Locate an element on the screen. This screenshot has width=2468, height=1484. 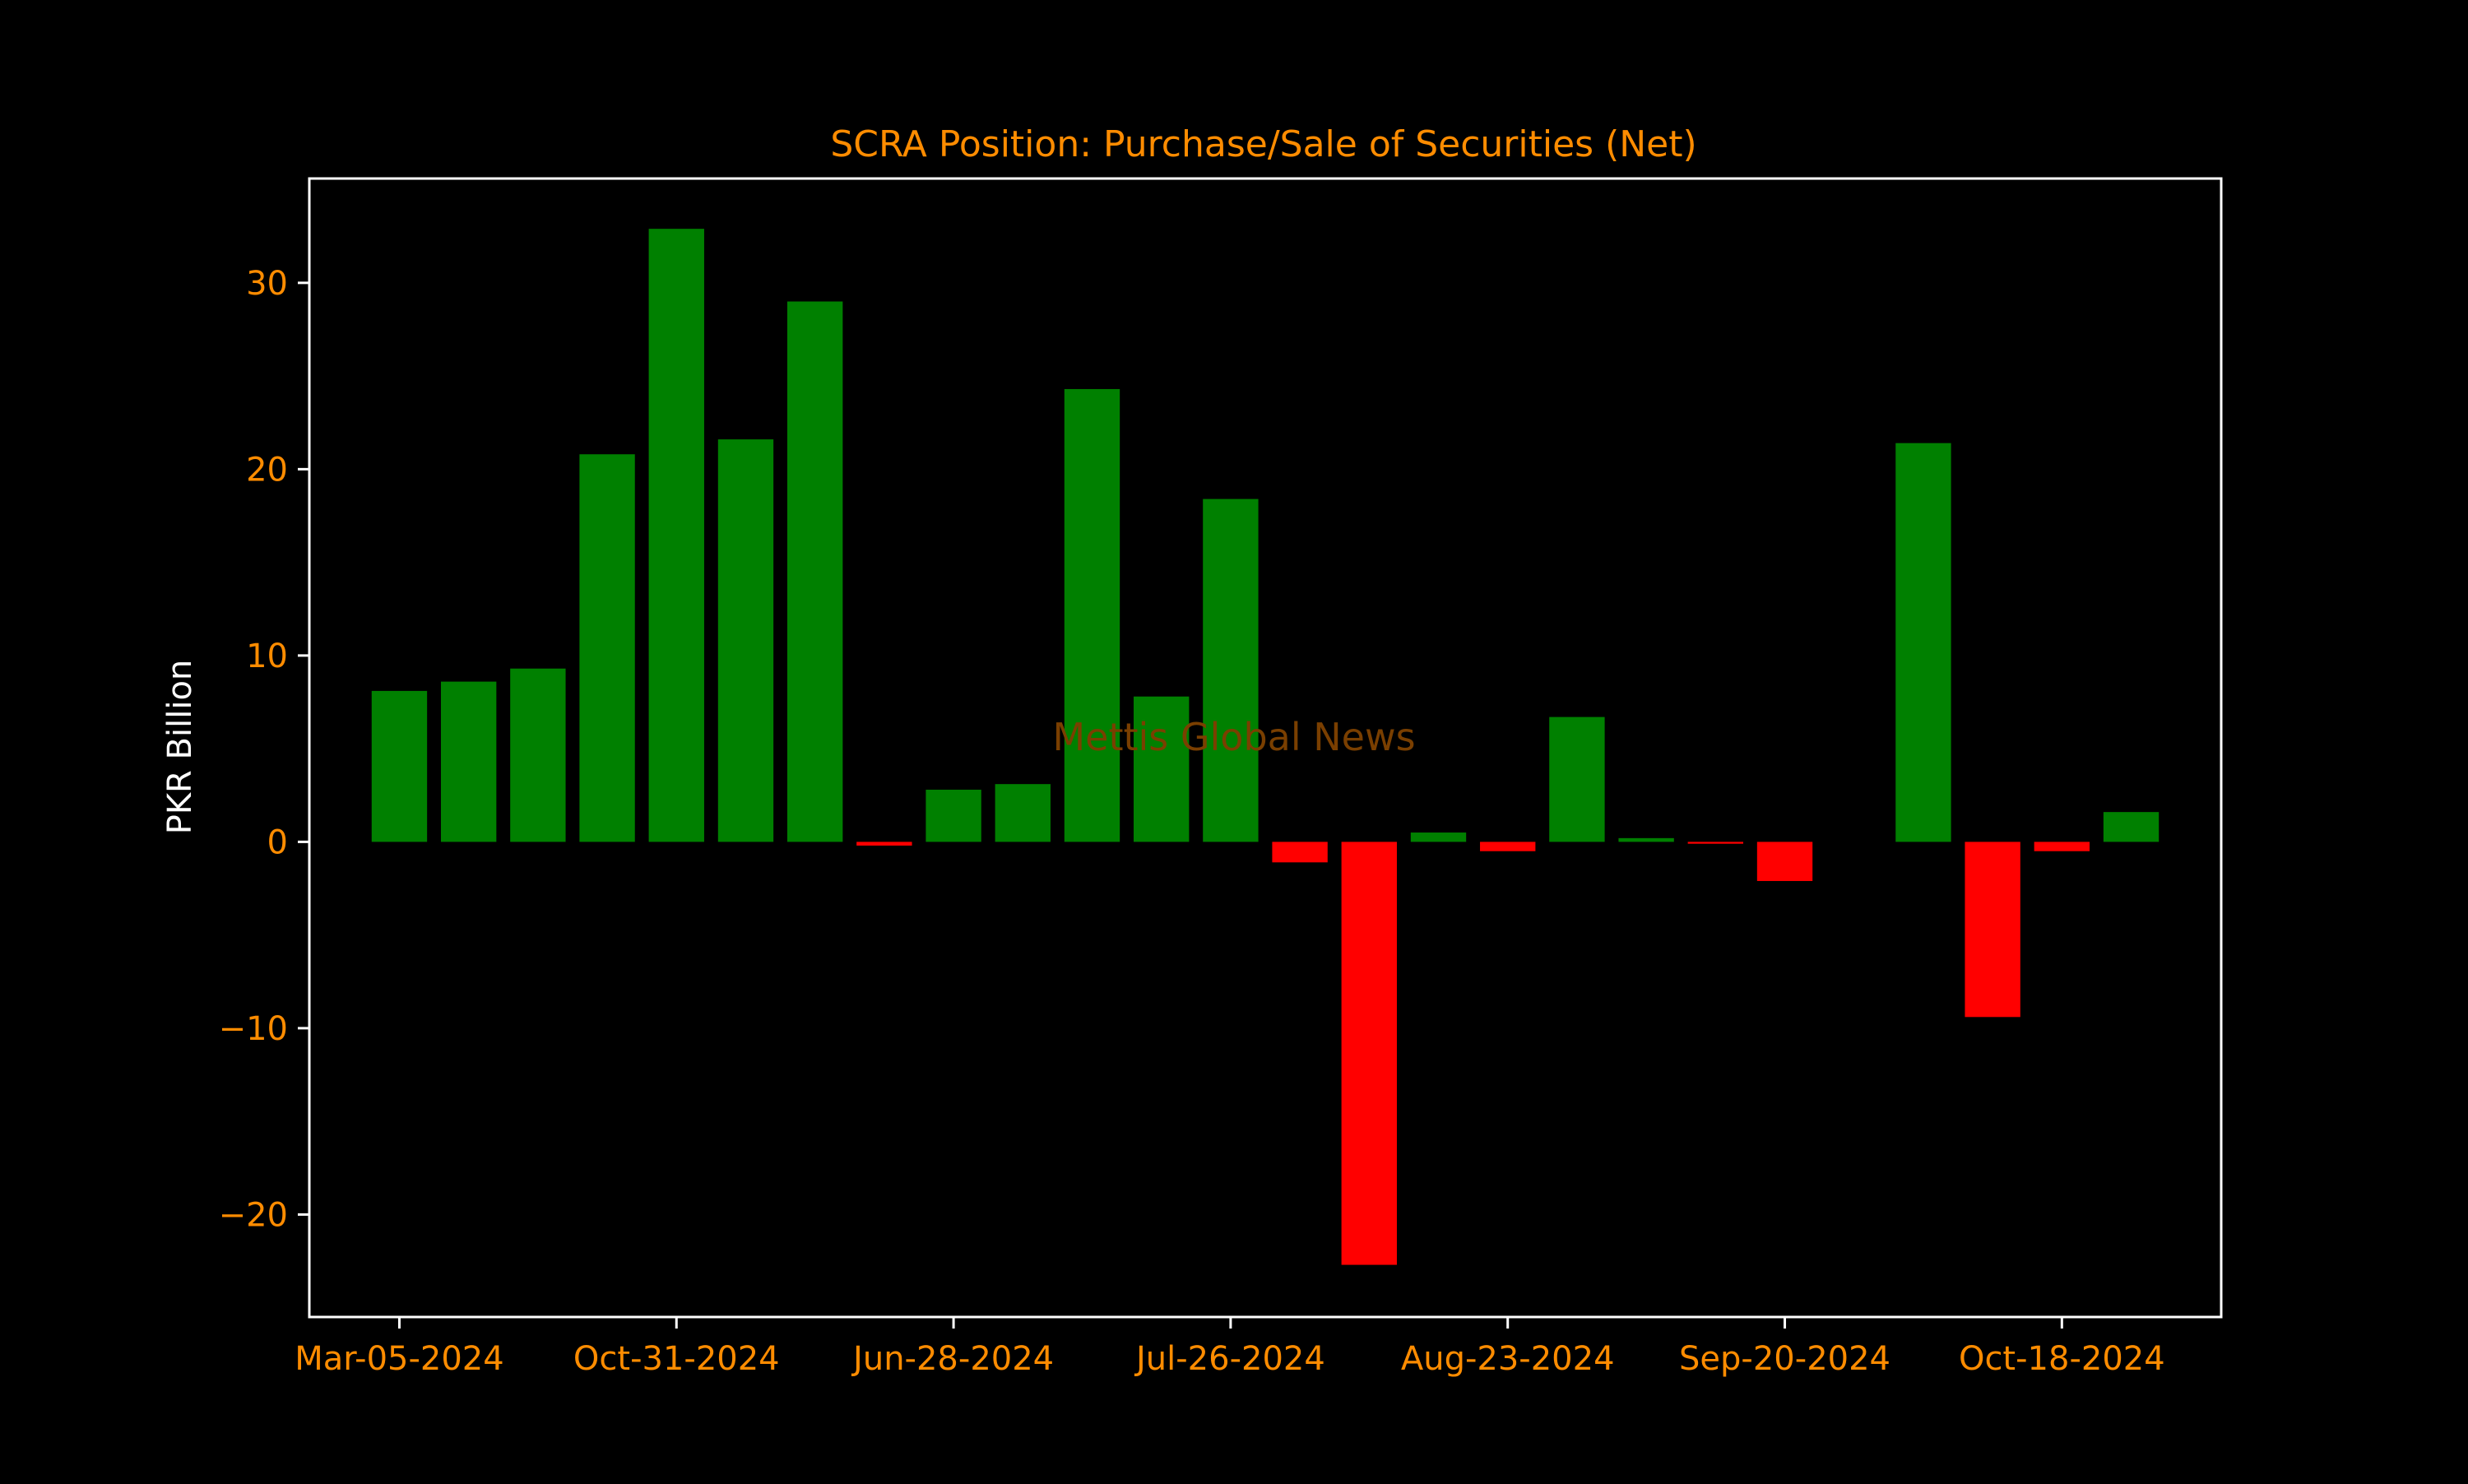
y-tick-label: 20 is located at coordinates (267, 470).